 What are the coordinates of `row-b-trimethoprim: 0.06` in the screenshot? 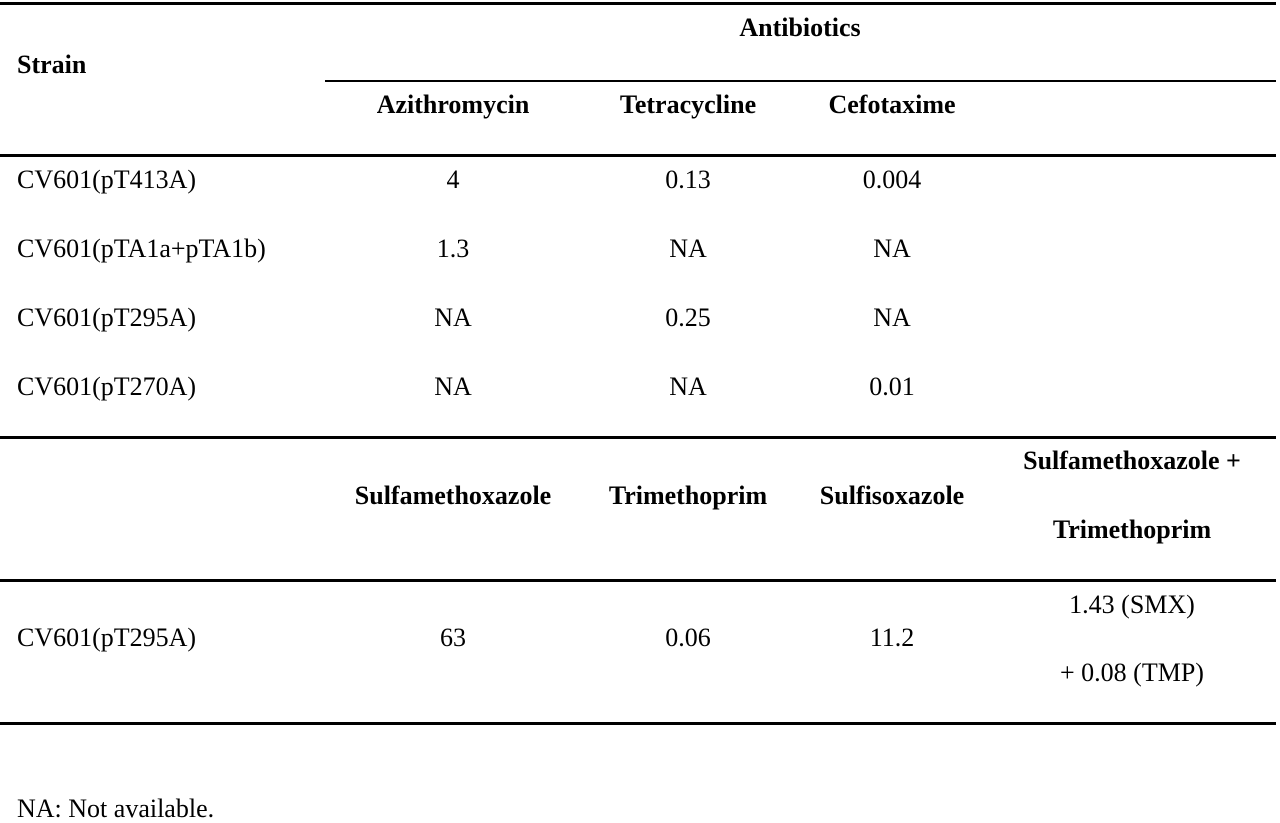 It's located at (688, 637).